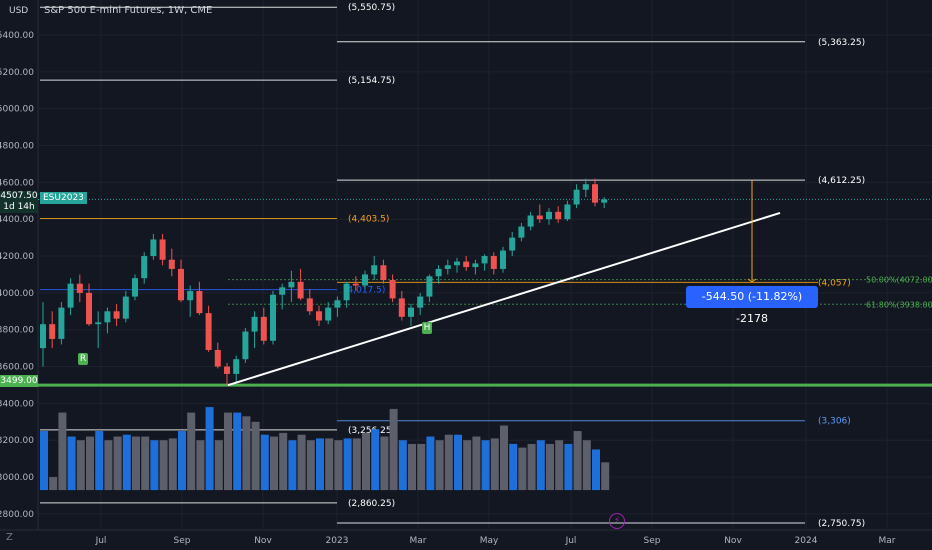 Image resolution: width=932 pixels, height=550 pixels. What do you see at coordinates (368, 220) in the screenshot?
I see `level-label: (4,403.5)` at bounding box center [368, 220].